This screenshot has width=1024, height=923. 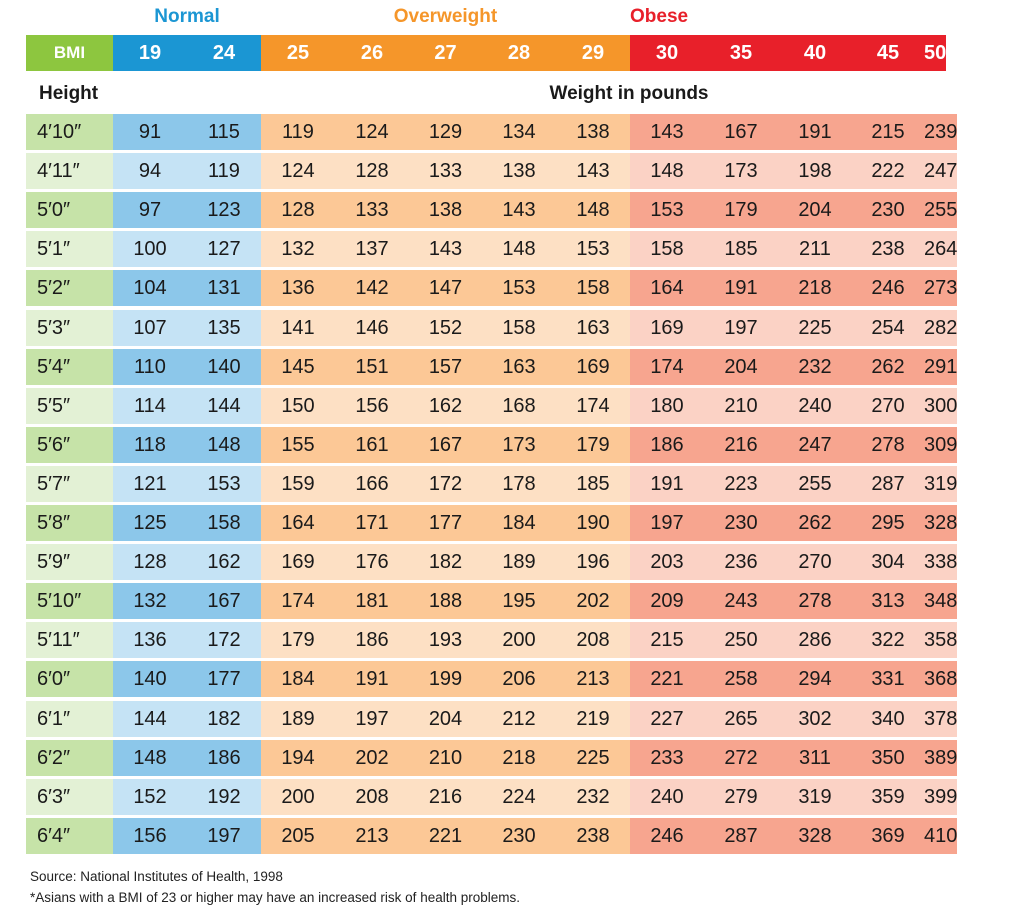 What do you see at coordinates (372, 406) in the screenshot?
I see `weight-cell: 156` at bounding box center [372, 406].